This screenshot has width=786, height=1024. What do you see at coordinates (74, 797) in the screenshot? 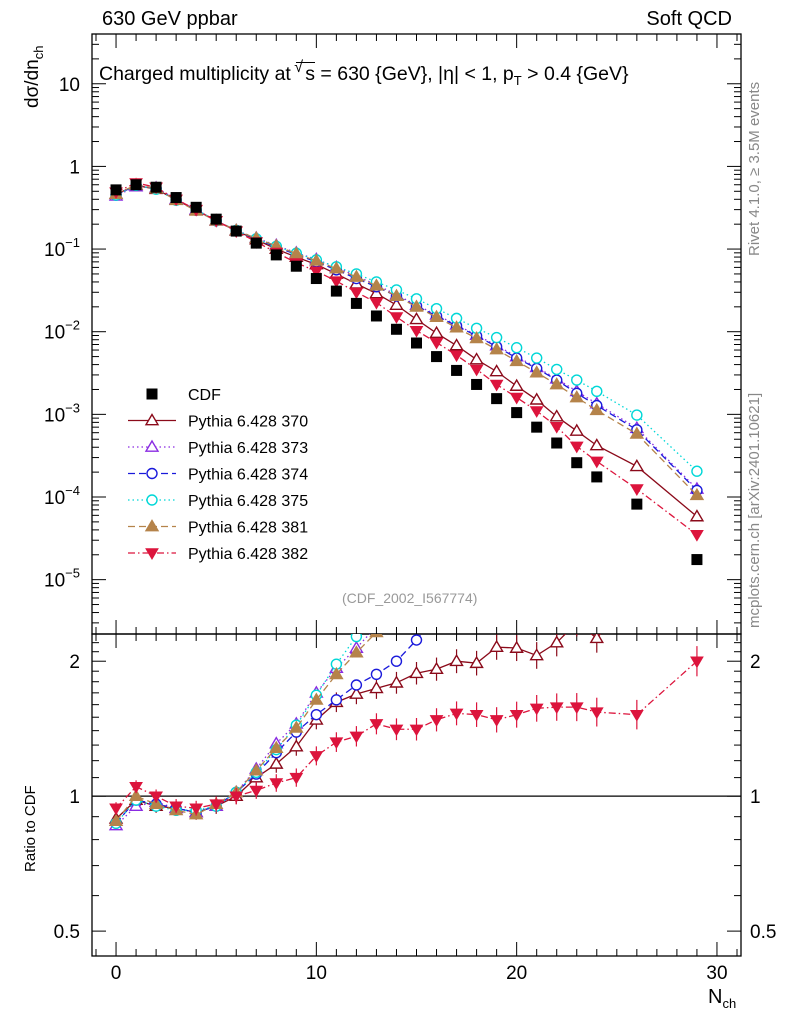
I see `ratio-y-tick-label: 1` at bounding box center [74, 797].